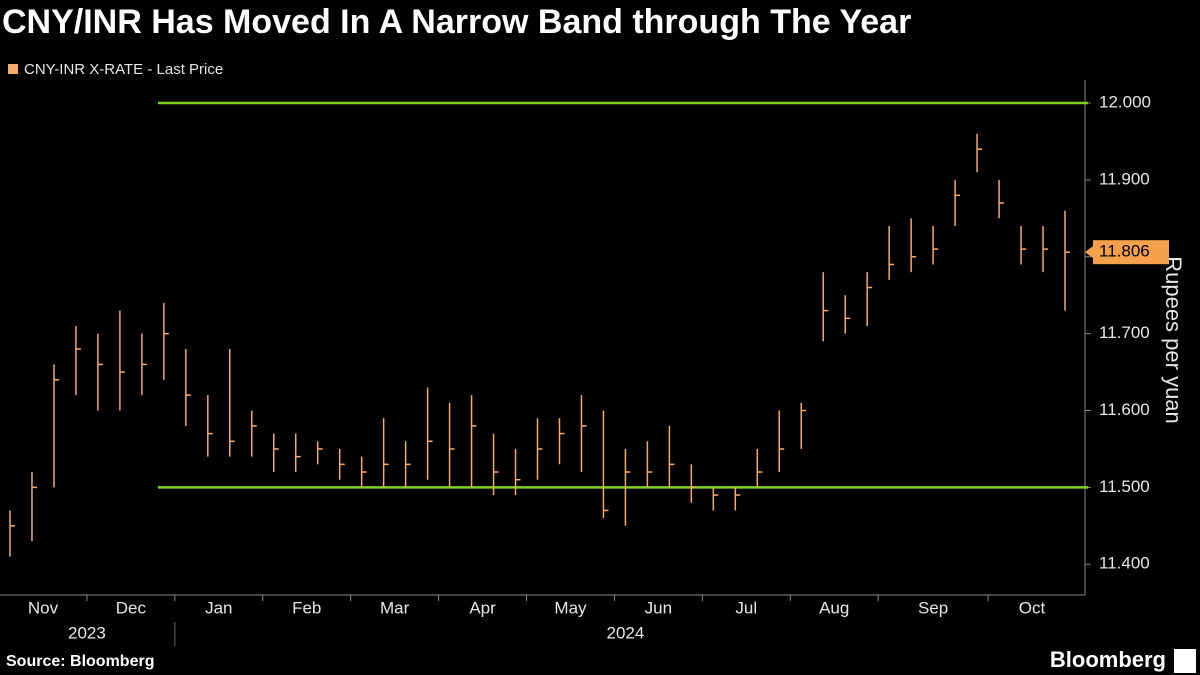  Describe the element at coordinates (1124, 332) in the screenshot. I see `y-tick-label: 11.700` at that location.